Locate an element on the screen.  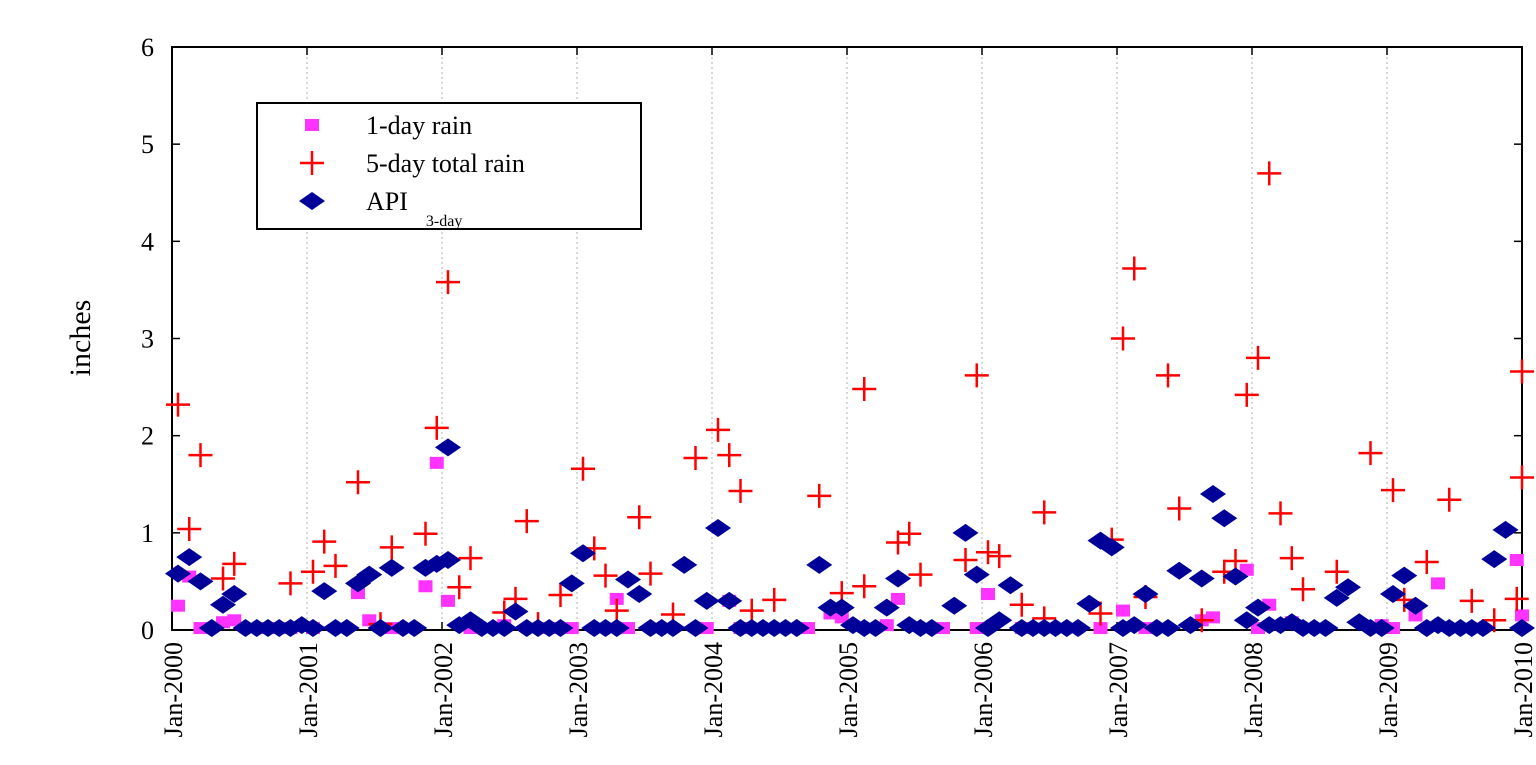
x-tick-label: Jan-2007 is located at coordinates (1118, 689).